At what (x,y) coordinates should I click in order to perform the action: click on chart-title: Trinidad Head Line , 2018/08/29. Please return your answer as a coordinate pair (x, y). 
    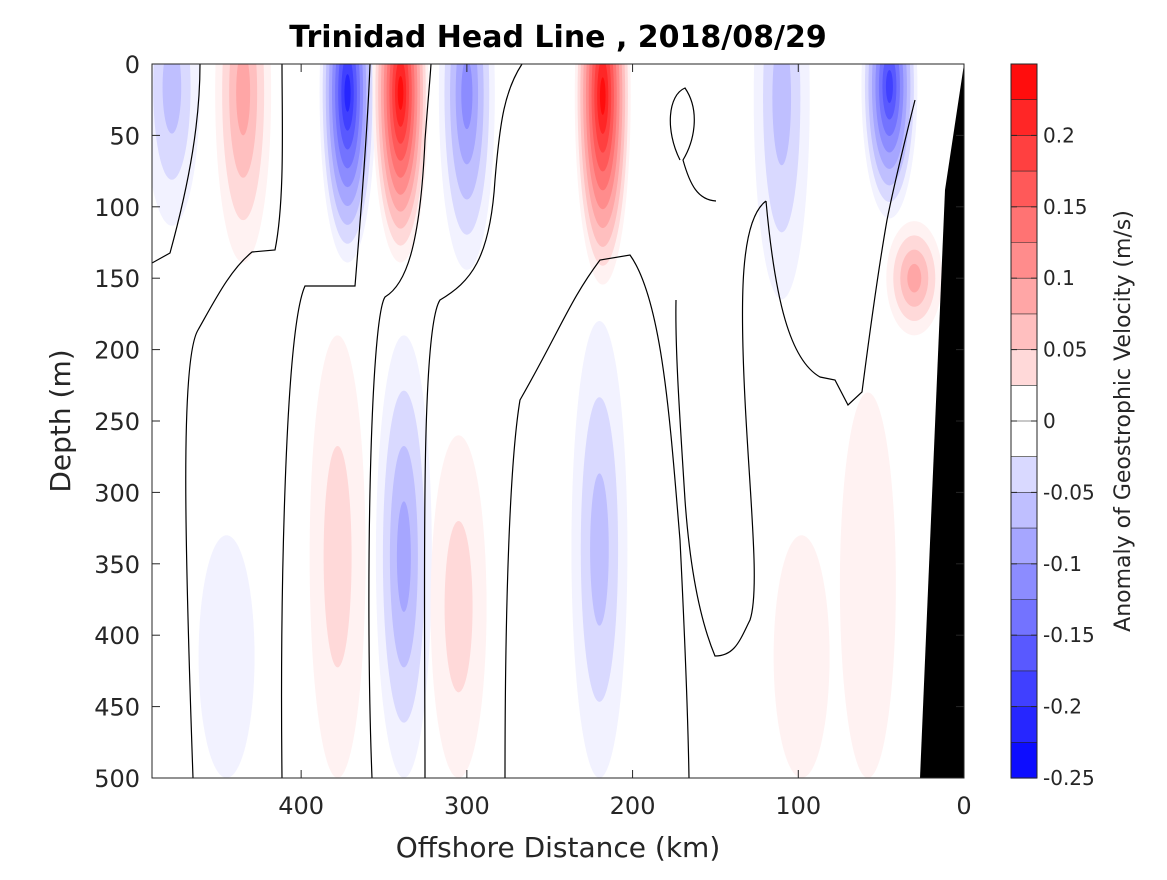
    Looking at the image, I should click on (557, 37).